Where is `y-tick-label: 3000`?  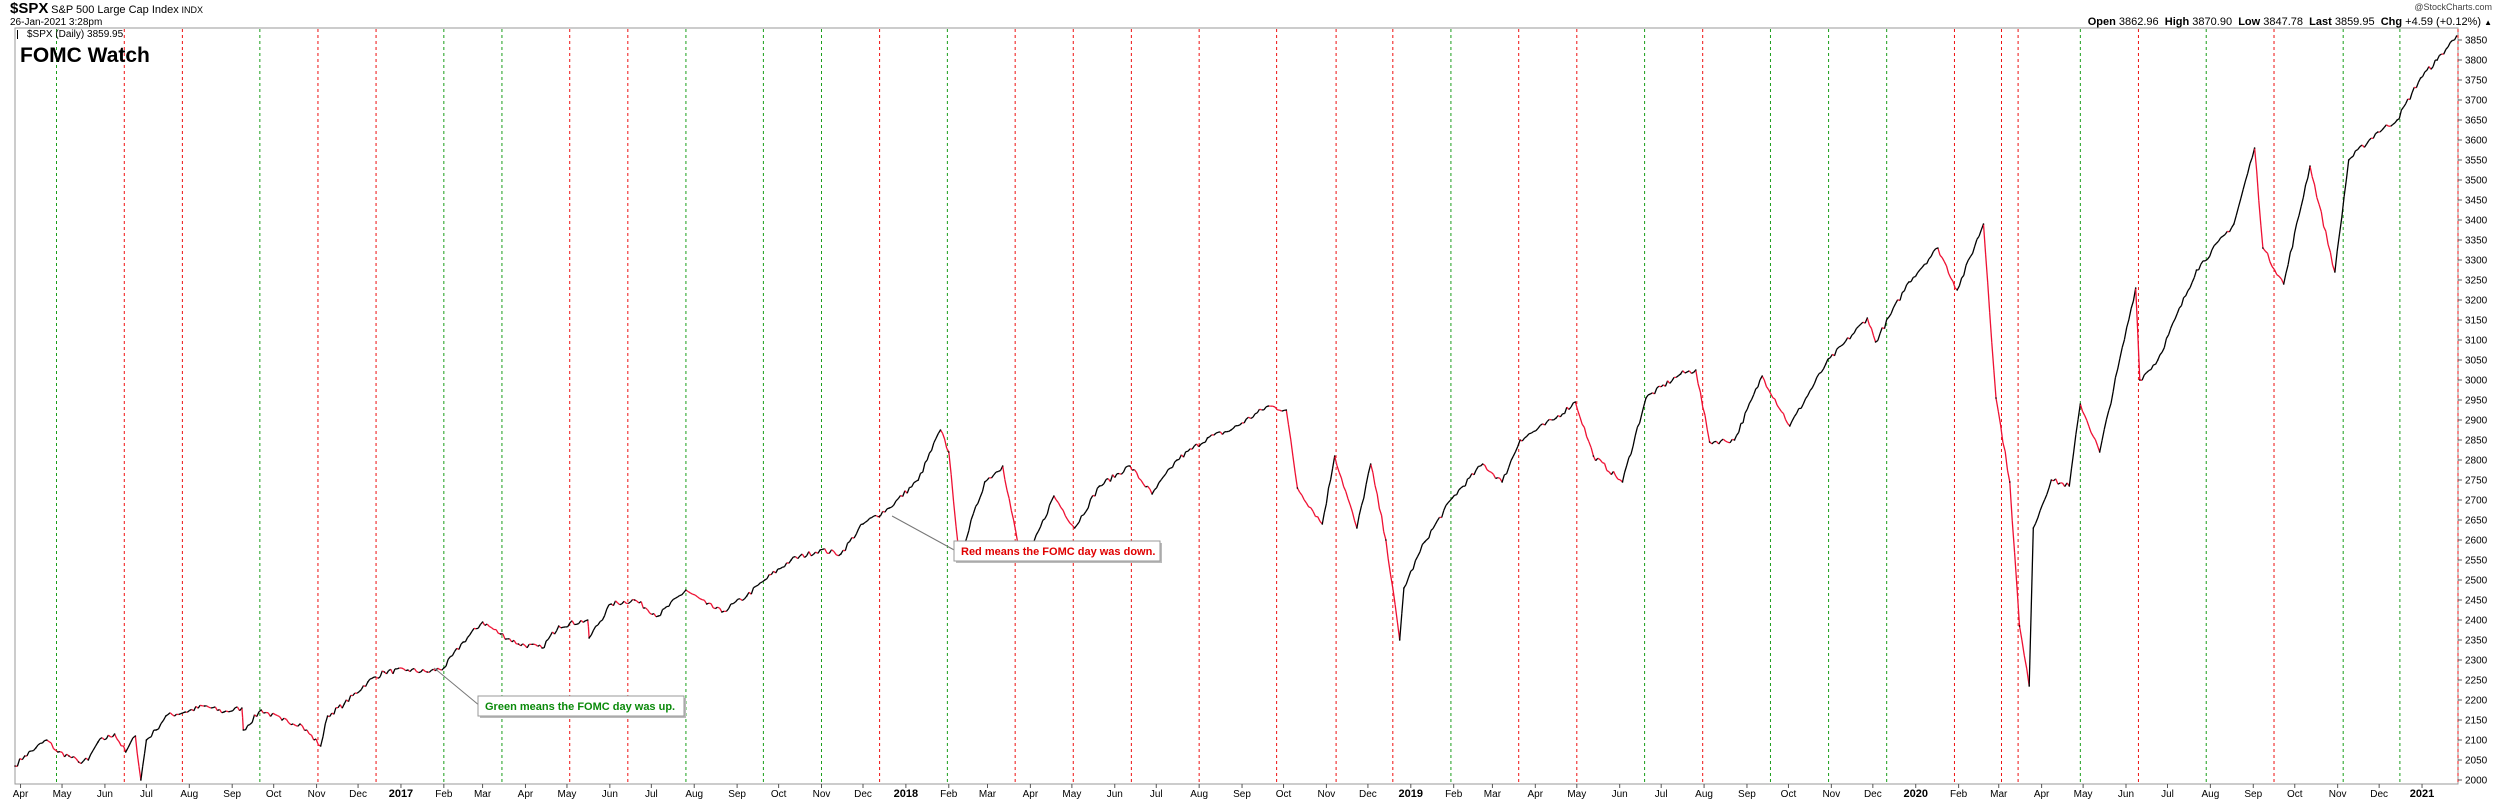 y-tick-label: 3000 is located at coordinates (2476, 381).